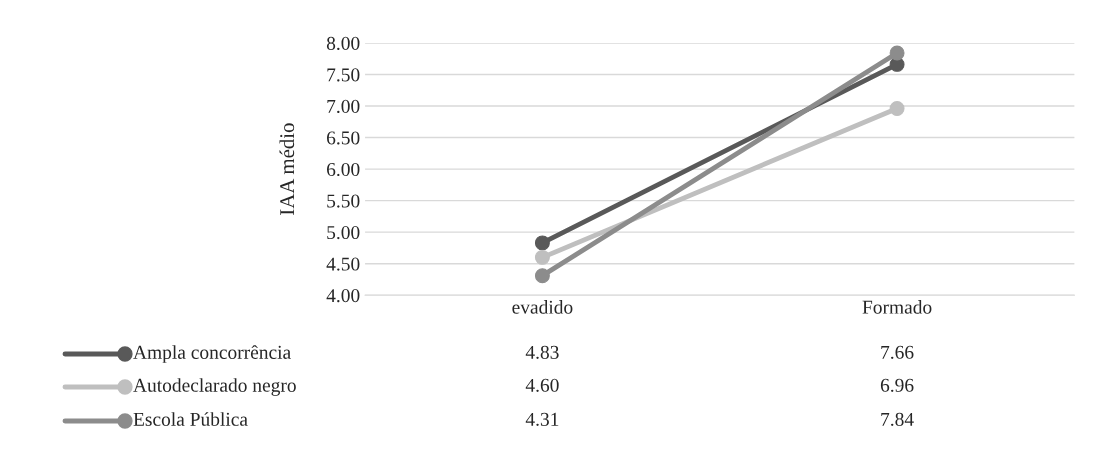  What do you see at coordinates (542, 419) in the screenshot?
I see `text: 4.31` at bounding box center [542, 419].